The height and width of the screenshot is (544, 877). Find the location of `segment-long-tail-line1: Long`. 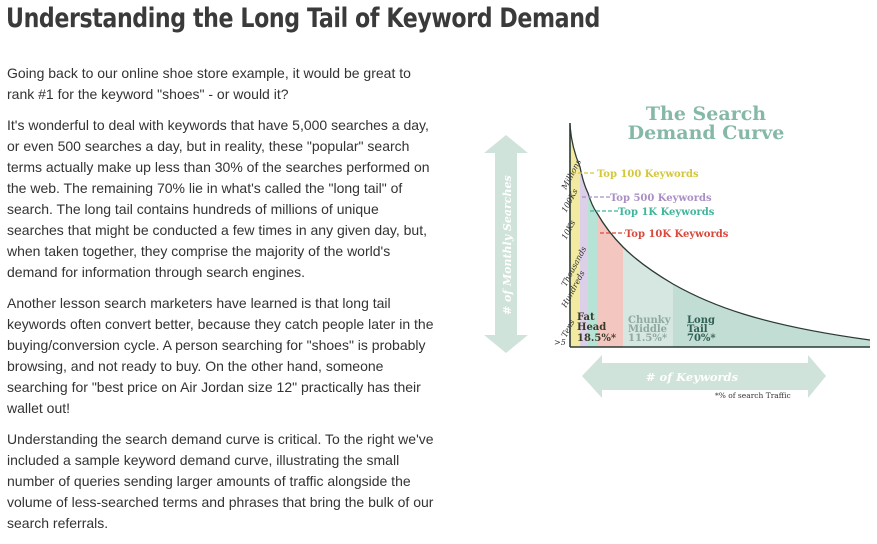

segment-long-tail-line1: Long is located at coordinates (701, 320).